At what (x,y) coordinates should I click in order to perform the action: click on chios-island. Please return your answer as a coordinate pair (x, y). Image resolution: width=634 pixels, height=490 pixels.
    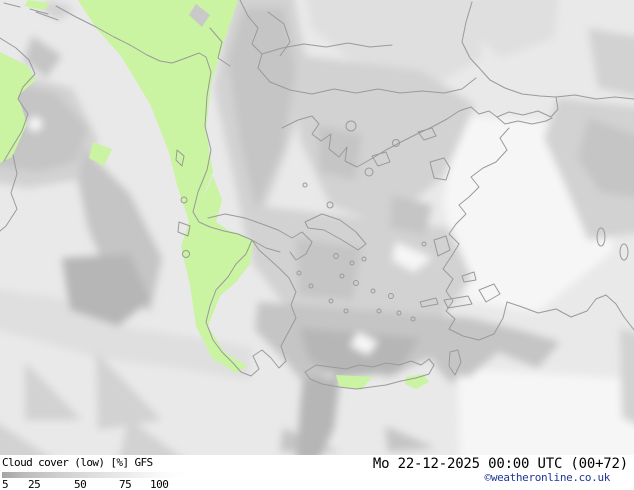
    Looking at the image, I should click on (442, 246).